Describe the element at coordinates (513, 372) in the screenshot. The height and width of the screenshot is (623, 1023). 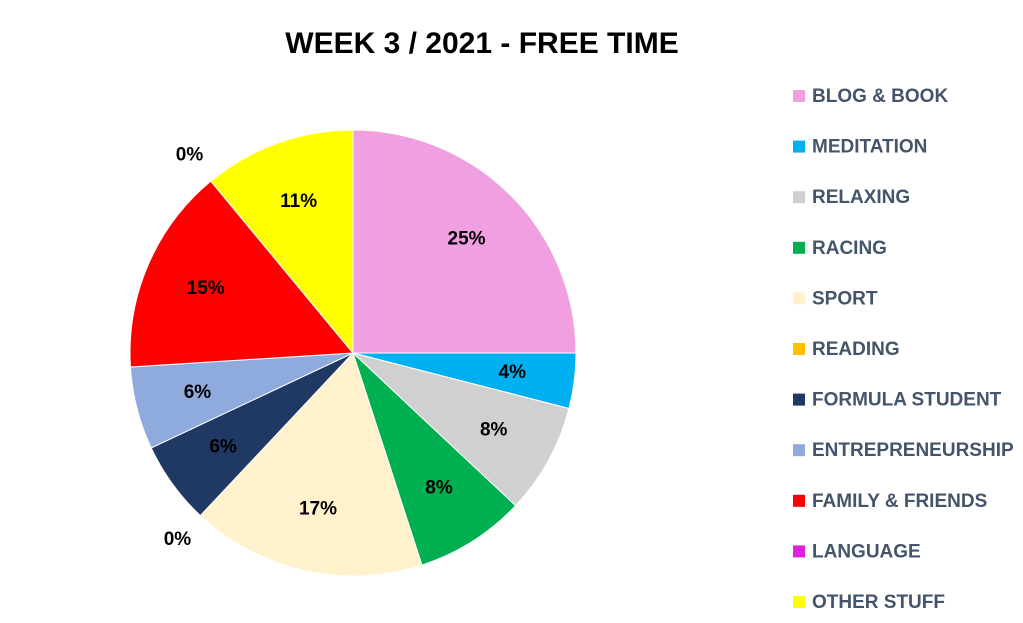
I see `data-label: 4%` at that location.